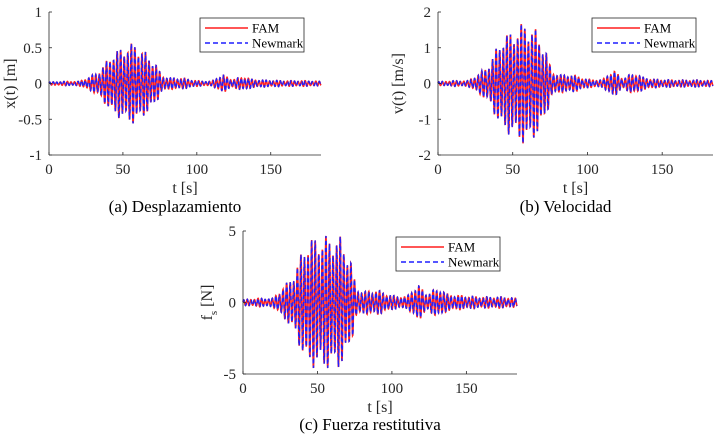  What do you see at coordinates (32, 49) in the screenshot?
I see `y-tick-label: 0.5` at bounding box center [32, 49].